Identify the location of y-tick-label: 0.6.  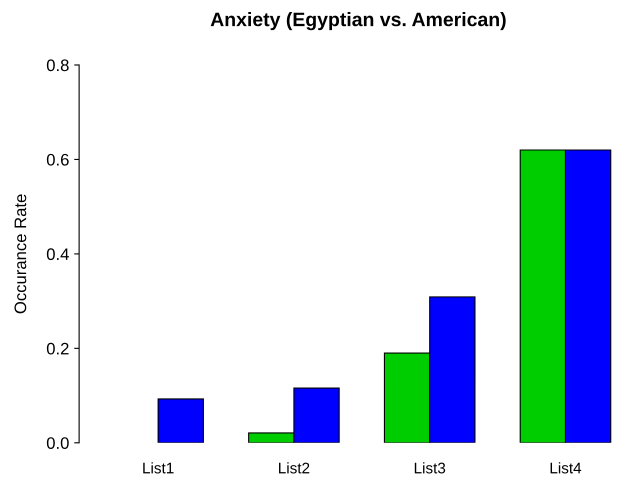
(57, 160).